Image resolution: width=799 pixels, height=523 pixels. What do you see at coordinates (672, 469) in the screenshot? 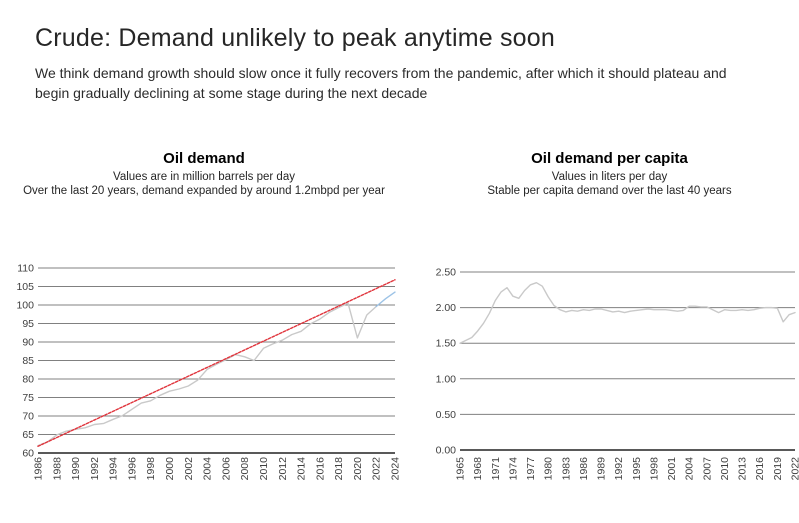
I see `svg-text: 2001` at bounding box center [672, 469].